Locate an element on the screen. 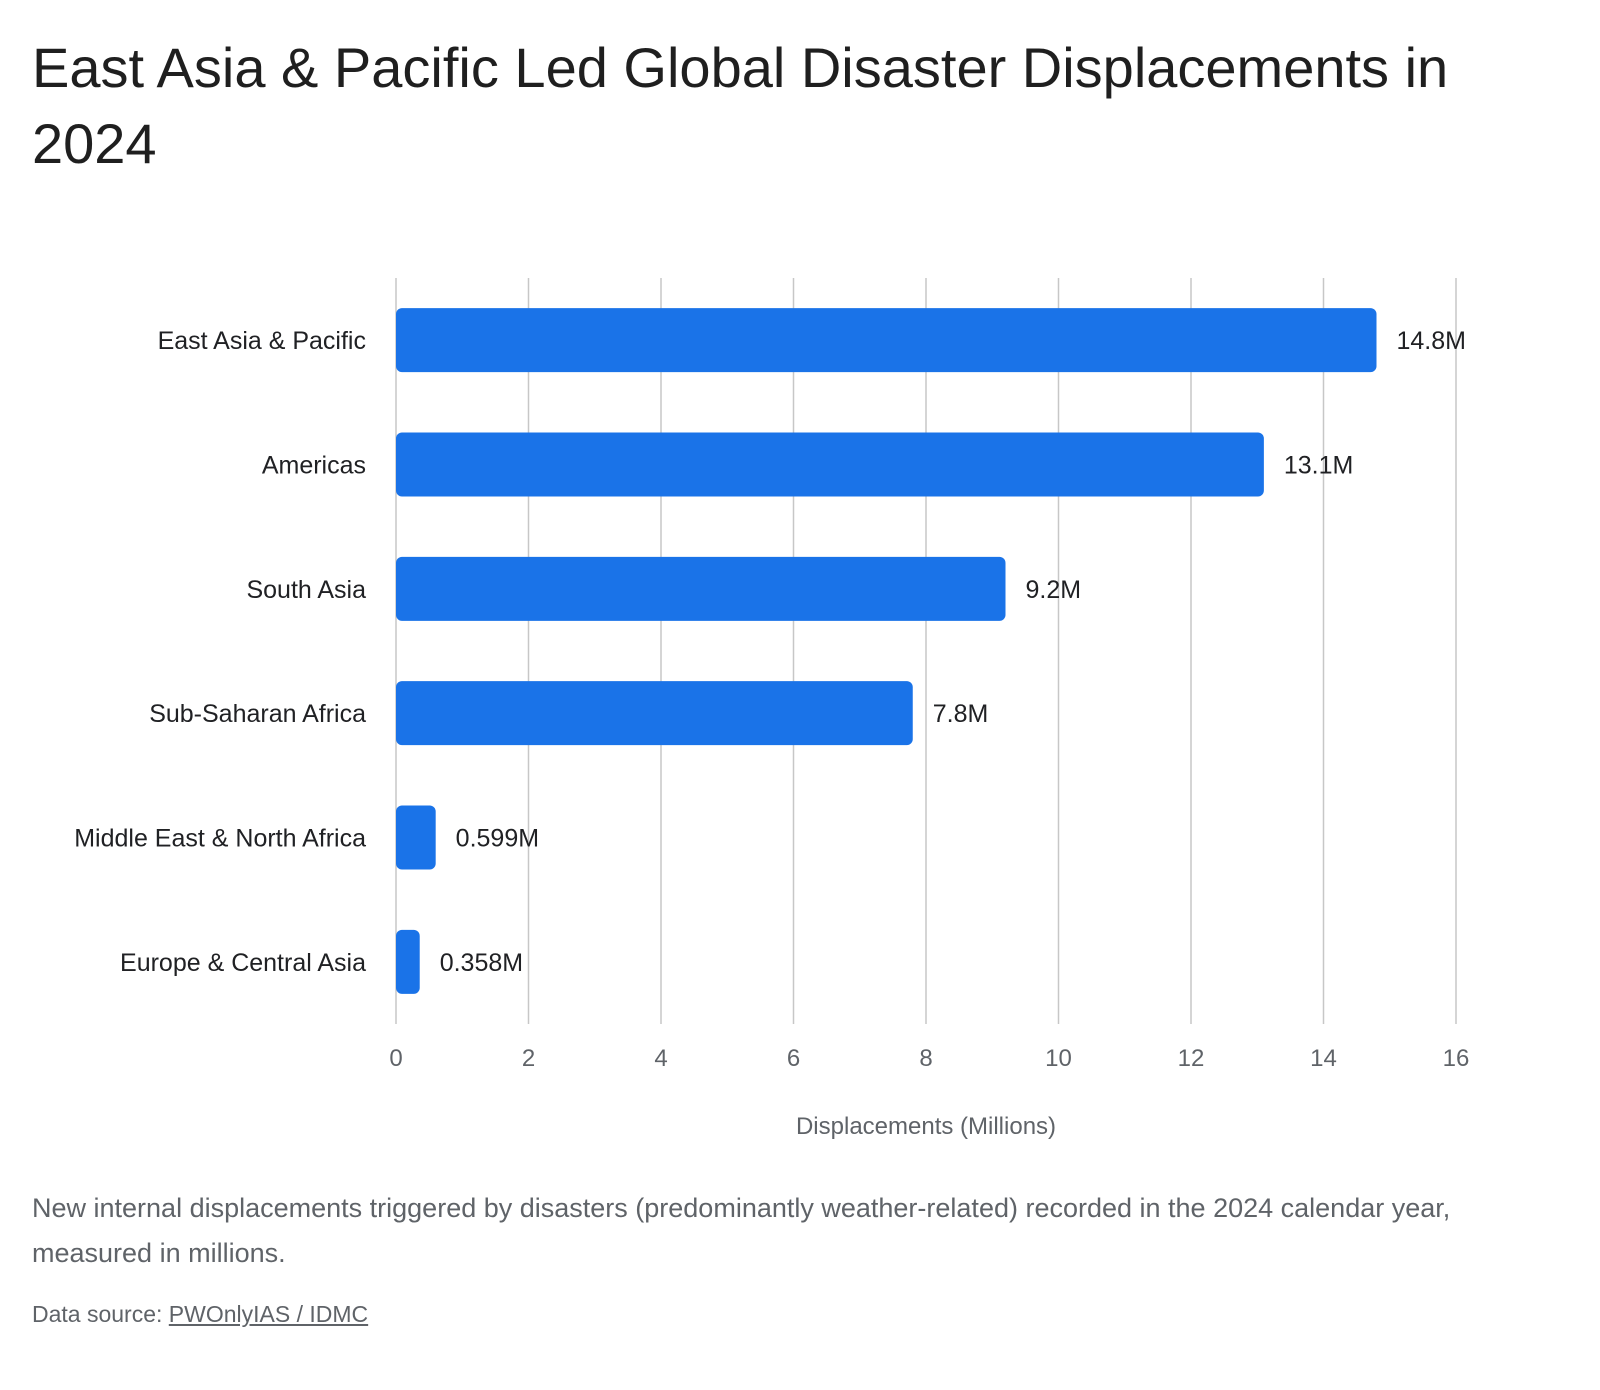 The image size is (1600, 1390). x-tick-label: 0 is located at coordinates (395, 1058).